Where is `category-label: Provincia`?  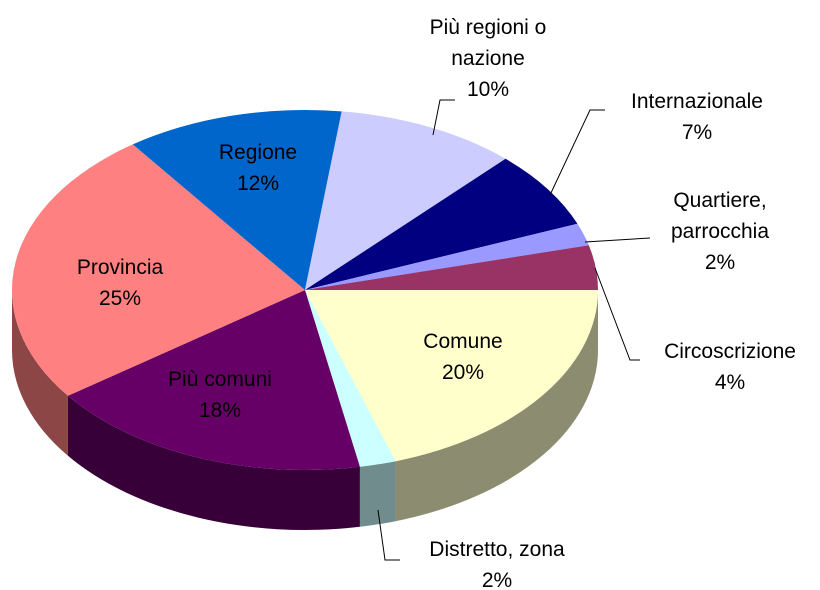
category-label: Provincia is located at coordinates (120, 267).